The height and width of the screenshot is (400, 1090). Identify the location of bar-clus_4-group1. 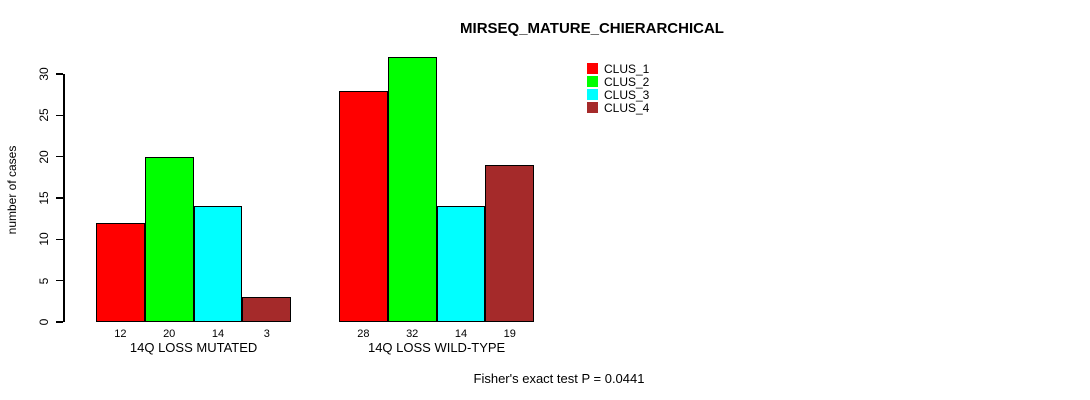
(267, 309).